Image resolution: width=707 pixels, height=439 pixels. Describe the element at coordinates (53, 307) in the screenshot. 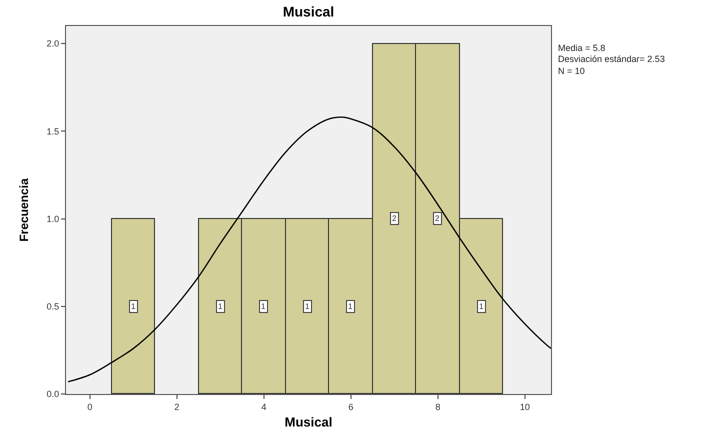

I see `y-tick-label: 0.5` at that location.